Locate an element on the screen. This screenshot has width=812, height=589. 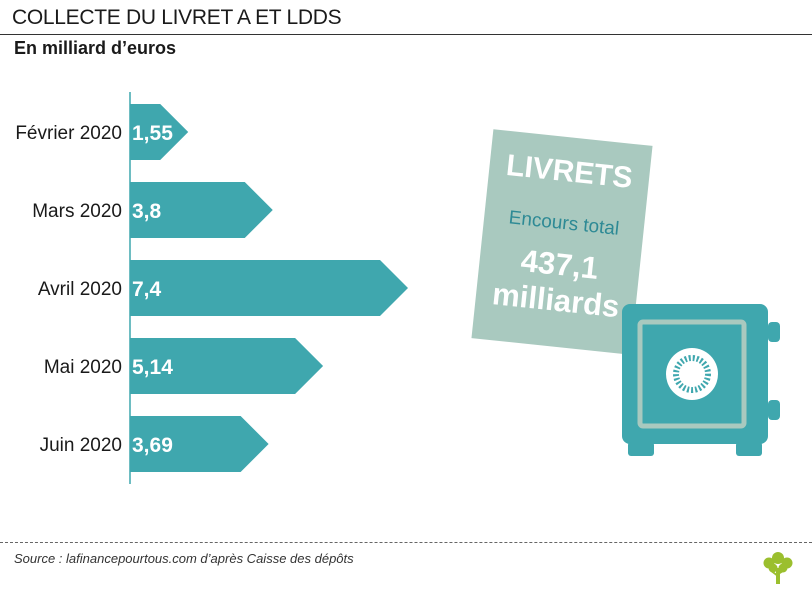
card-title: LIVRETS is located at coordinates (569, 171).